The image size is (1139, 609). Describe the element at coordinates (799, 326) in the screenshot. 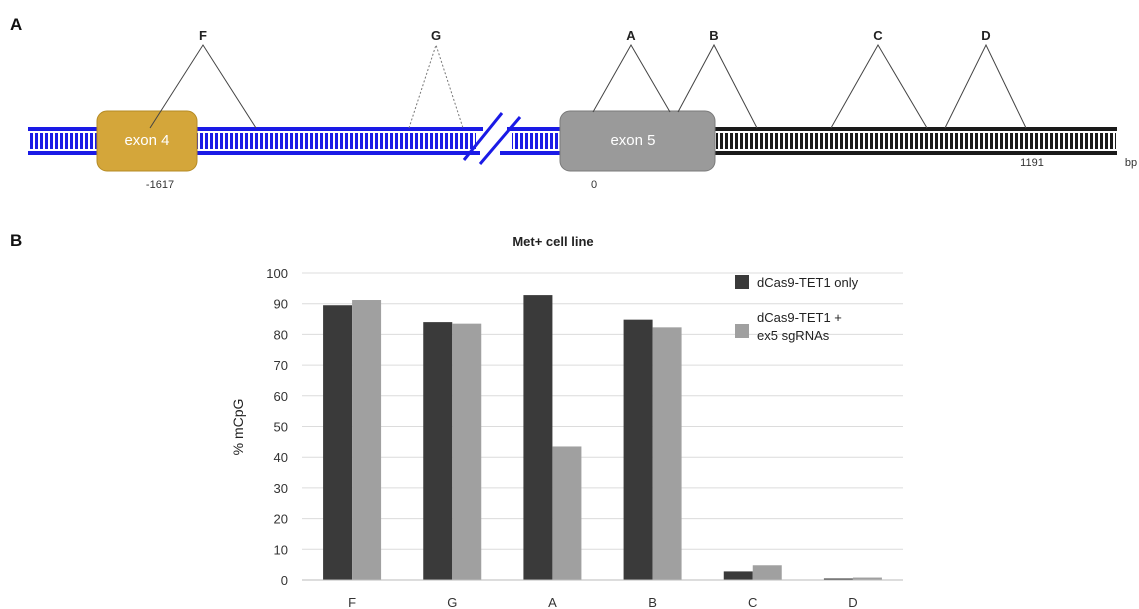

I see `legend-label-light: dCas9-TET1 + ex5 sgRNAs` at that location.